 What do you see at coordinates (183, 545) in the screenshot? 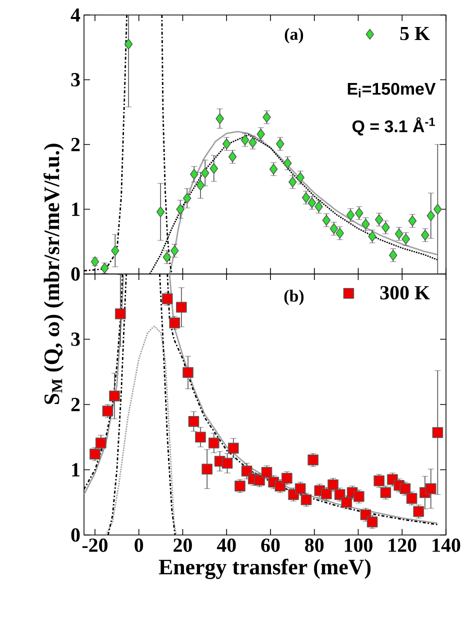
I see `x-tick-label: 20` at bounding box center [183, 545].